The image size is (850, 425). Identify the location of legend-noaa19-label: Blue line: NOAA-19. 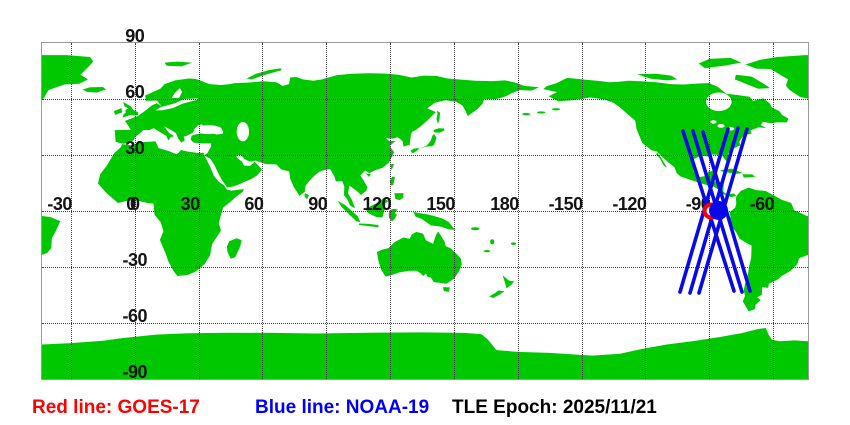
(342, 407).